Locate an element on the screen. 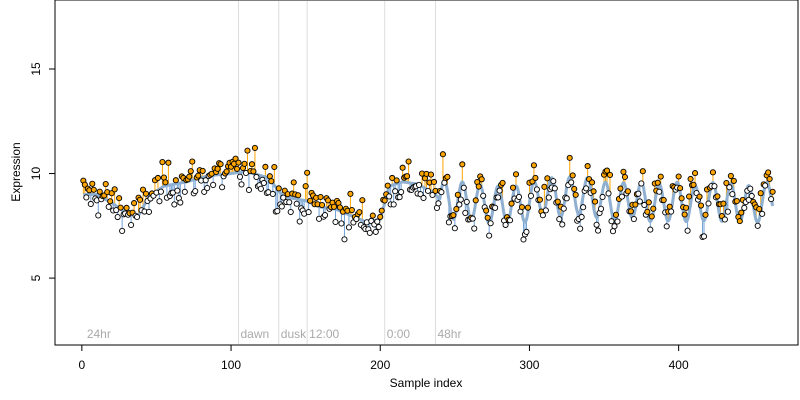 The image size is (800, 400). x-tick-label: 300 is located at coordinates (529, 365).